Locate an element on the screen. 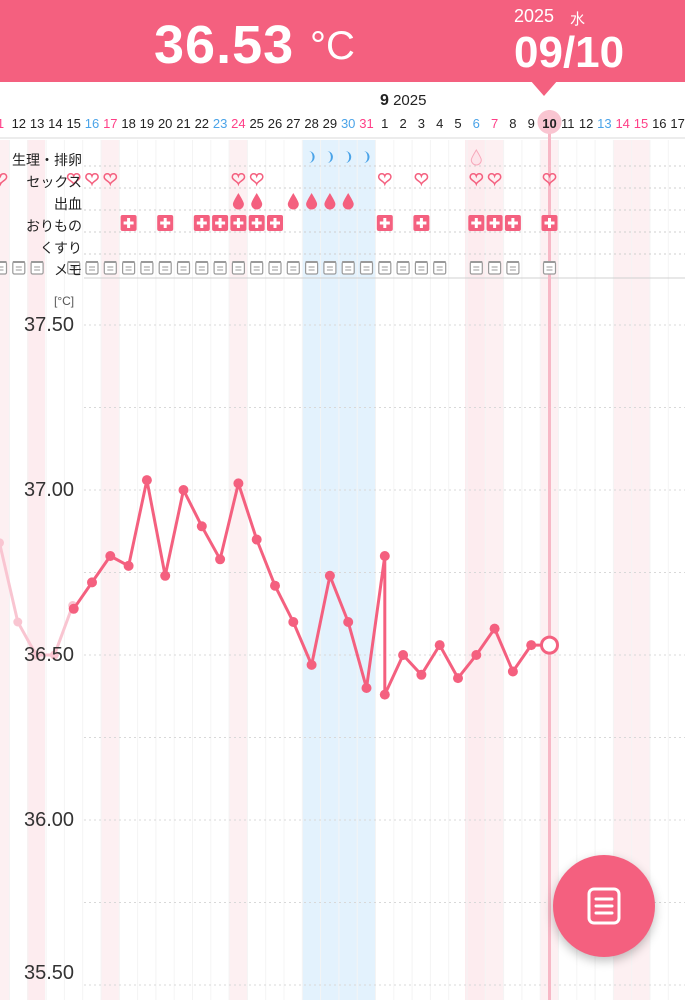  selected-weekday: 水 is located at coordinates (578, 19).